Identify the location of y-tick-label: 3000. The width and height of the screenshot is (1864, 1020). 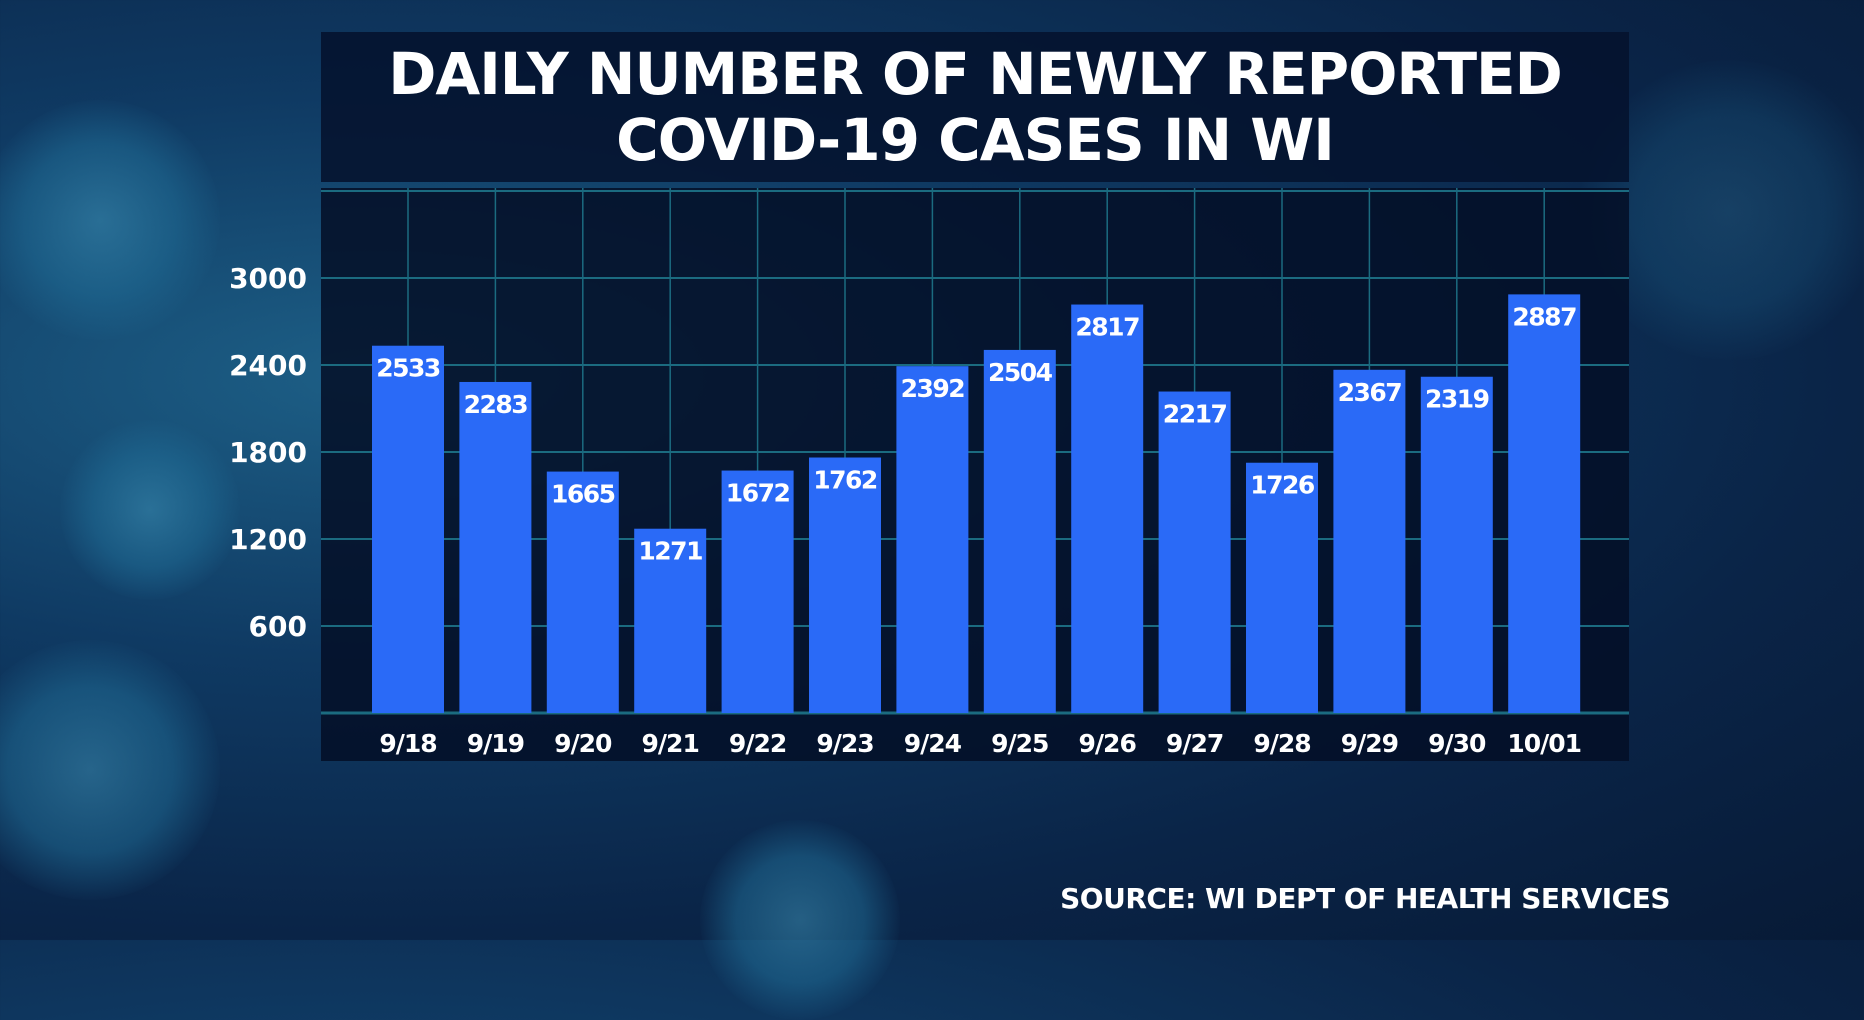
(268, 278).